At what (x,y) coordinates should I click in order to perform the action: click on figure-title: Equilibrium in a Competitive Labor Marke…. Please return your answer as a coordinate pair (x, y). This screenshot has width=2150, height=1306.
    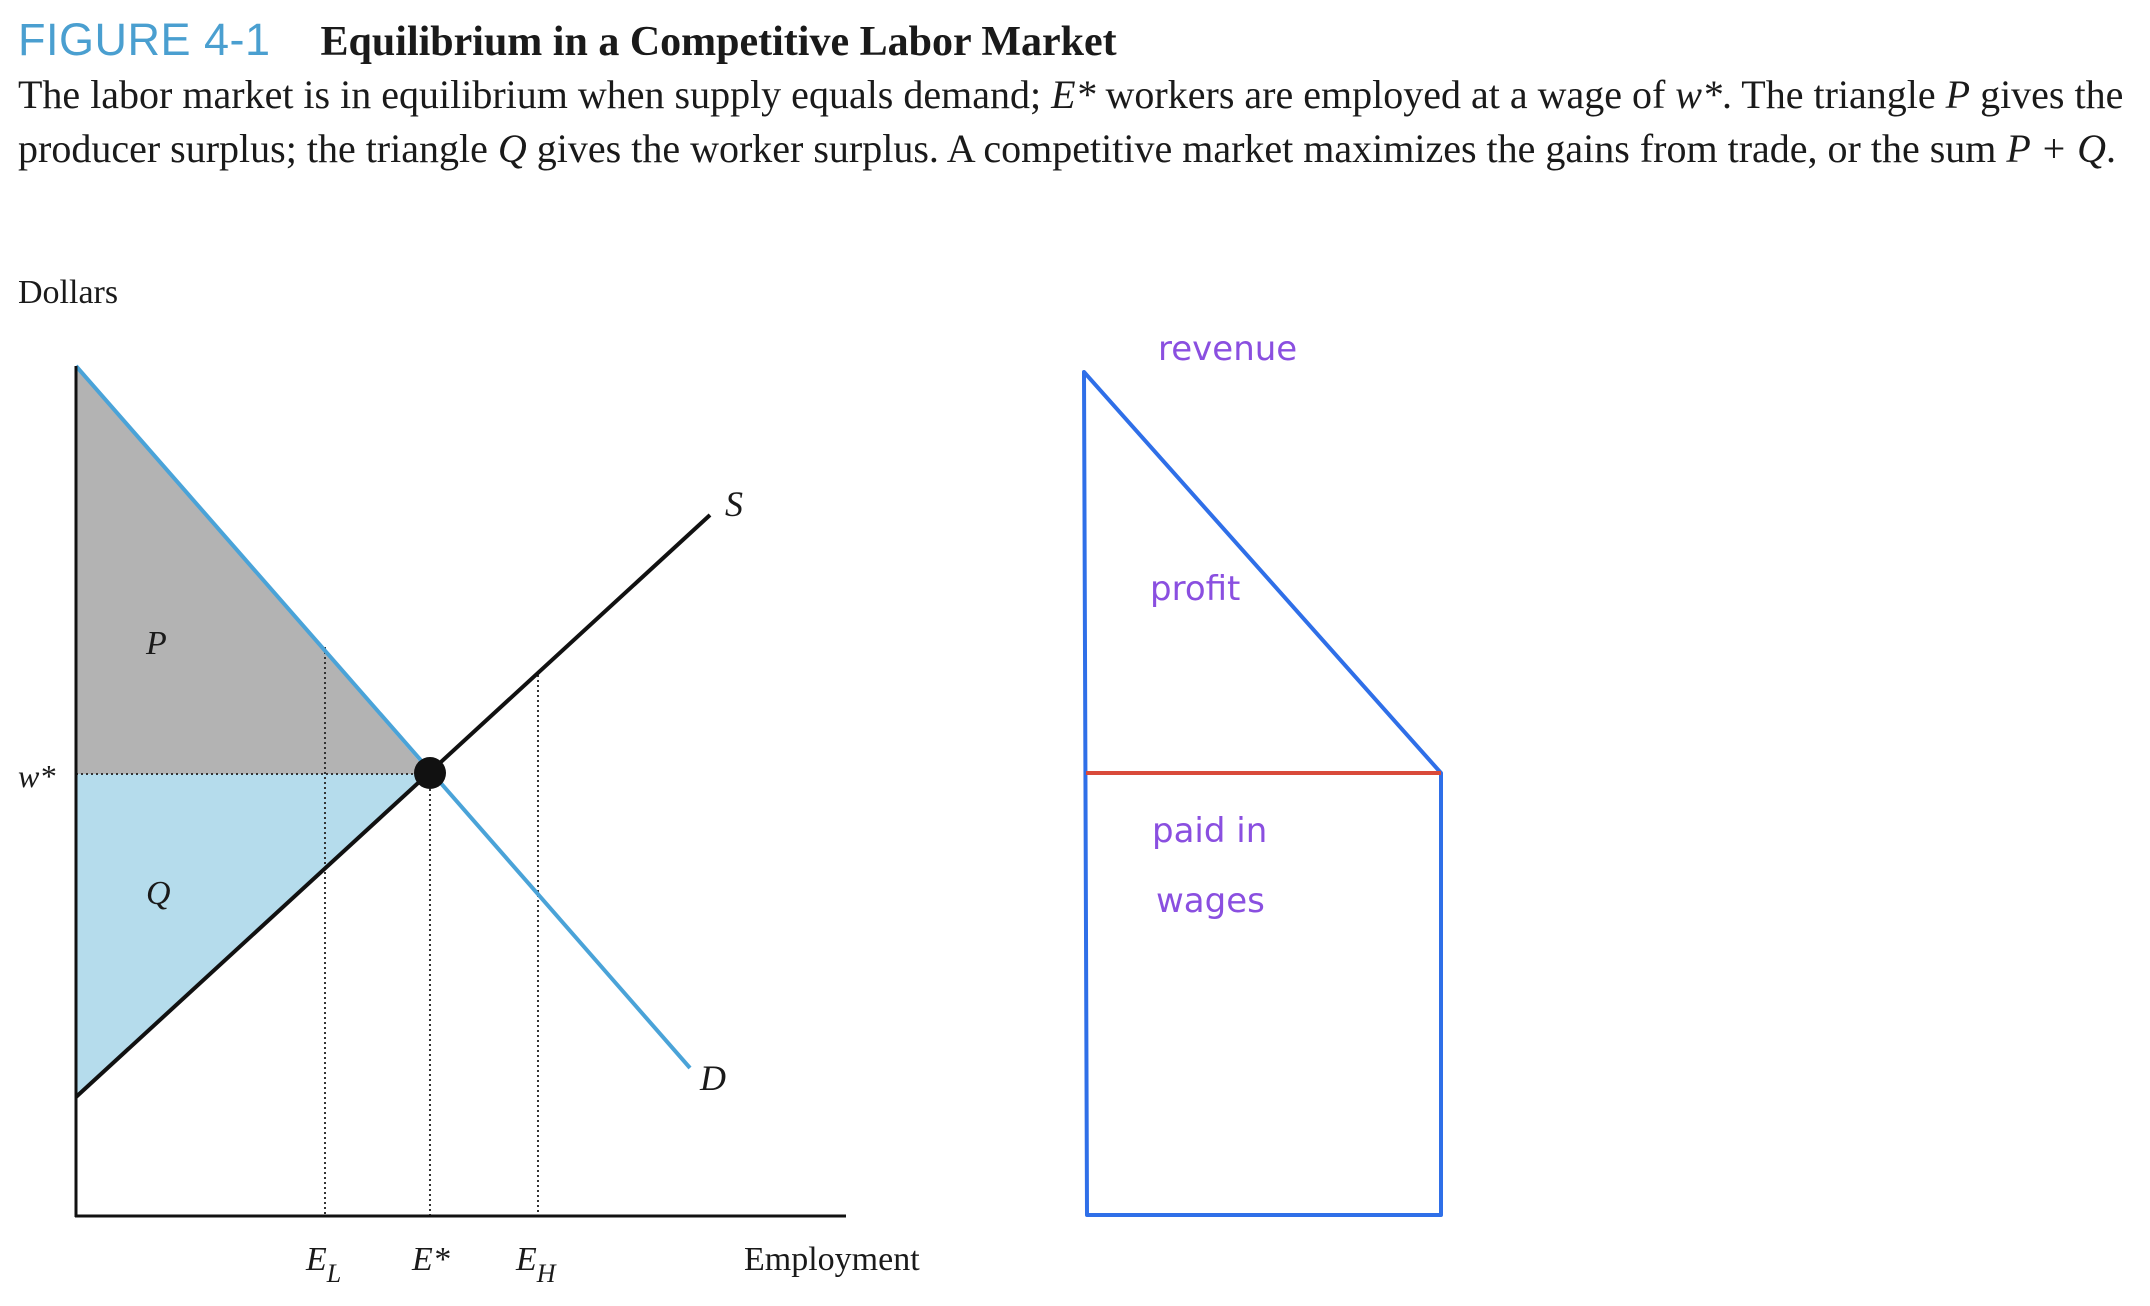
    Looking at the image, I should click on (718, 42).